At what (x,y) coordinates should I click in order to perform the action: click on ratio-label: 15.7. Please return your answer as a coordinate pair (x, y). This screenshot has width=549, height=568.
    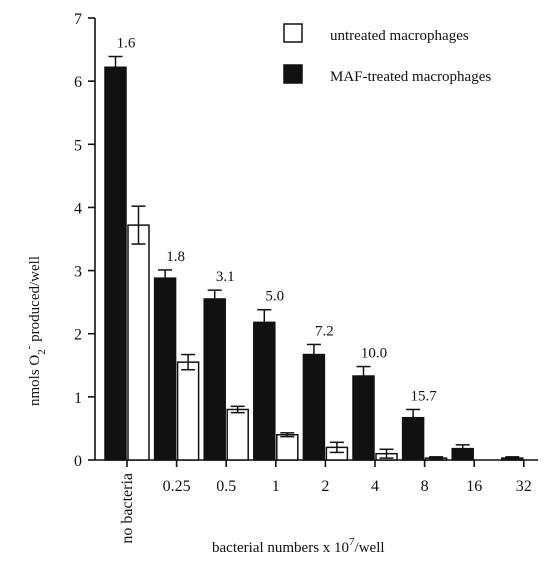
    Looking at the image, I should click on (423, 396).